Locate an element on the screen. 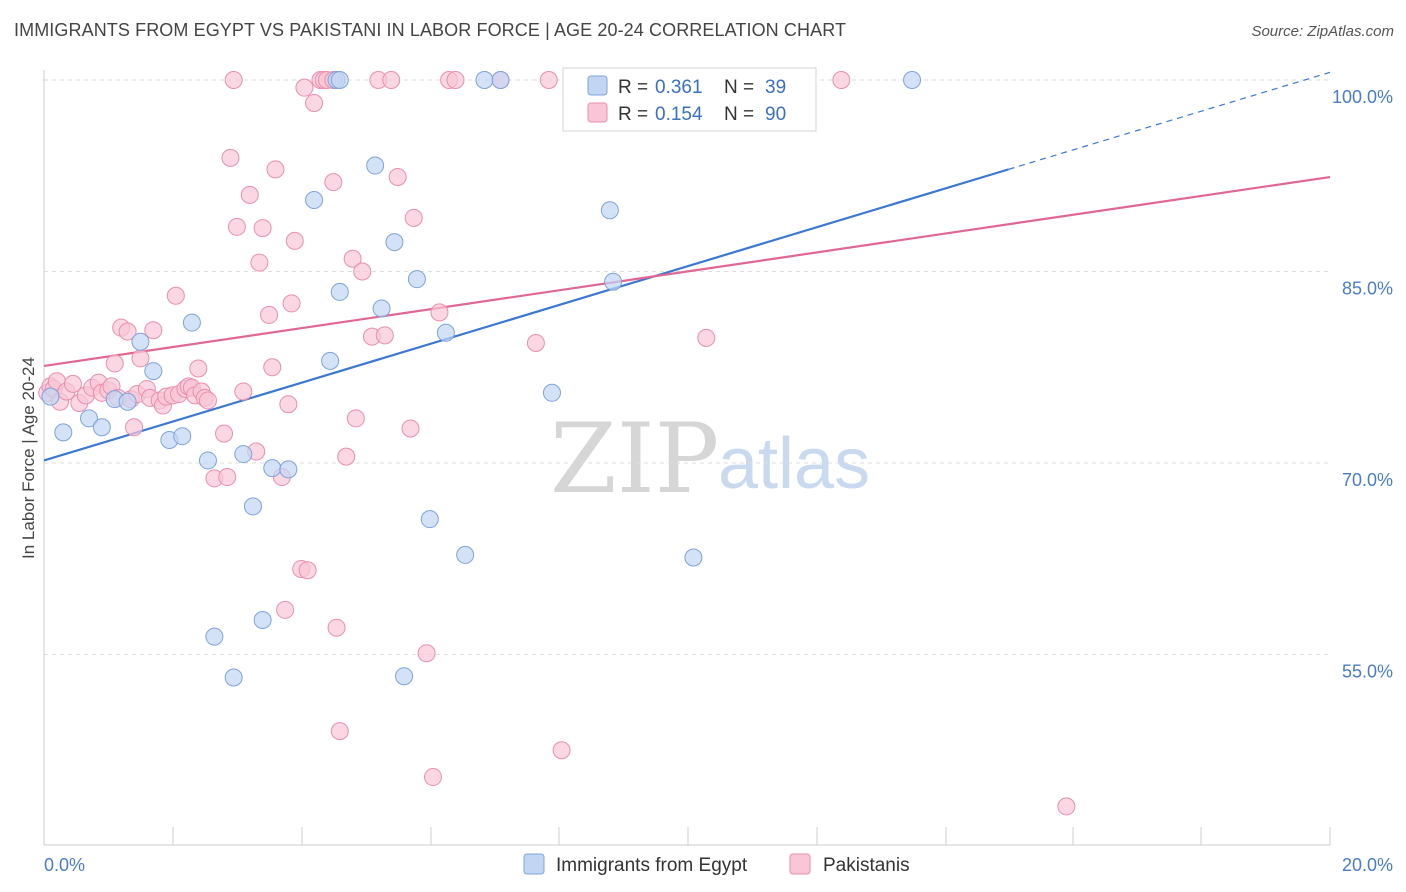  x-tick-label-min: 0.0% is located at coordinates (64, 865).